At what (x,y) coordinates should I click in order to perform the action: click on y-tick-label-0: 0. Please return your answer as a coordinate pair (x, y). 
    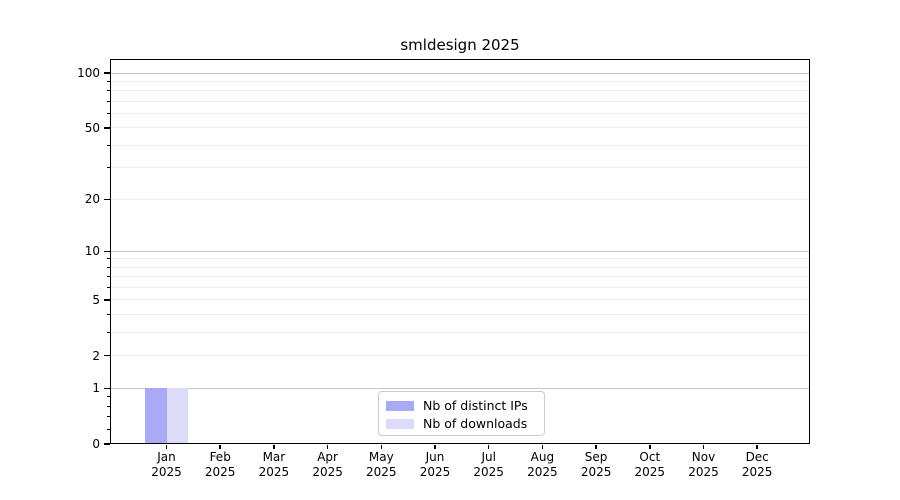
    Looking at the image, I should click on (96, 444).